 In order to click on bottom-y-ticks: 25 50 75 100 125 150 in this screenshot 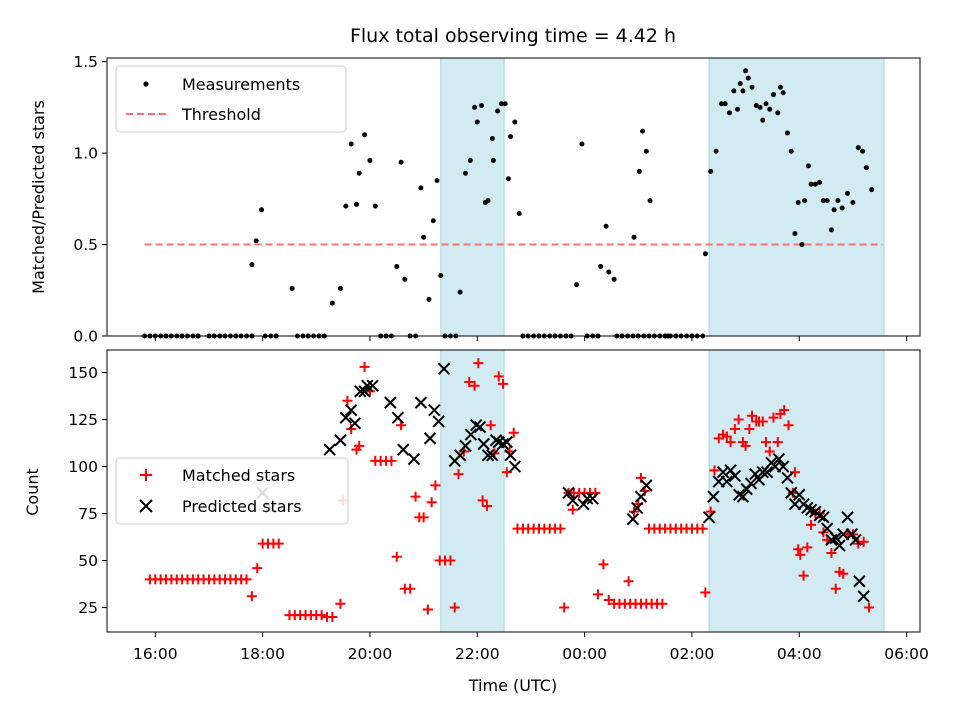, I will do `click(87, 490)`.